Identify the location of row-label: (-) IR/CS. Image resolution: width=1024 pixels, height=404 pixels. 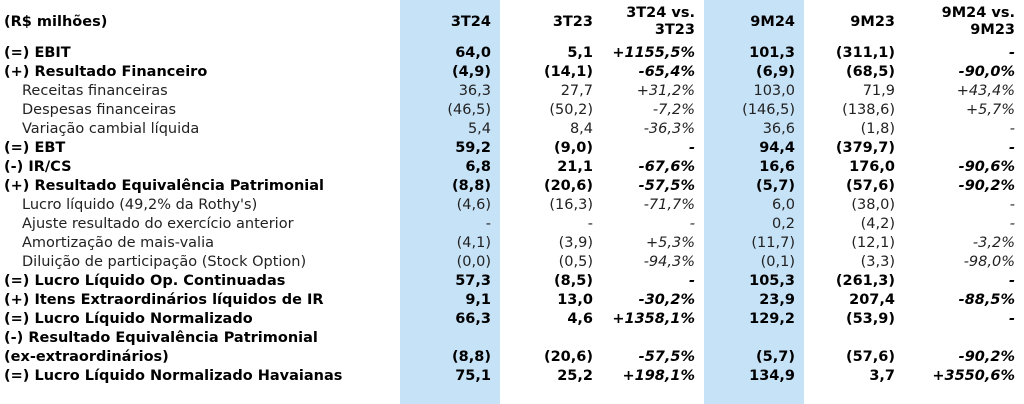
(38, 167).